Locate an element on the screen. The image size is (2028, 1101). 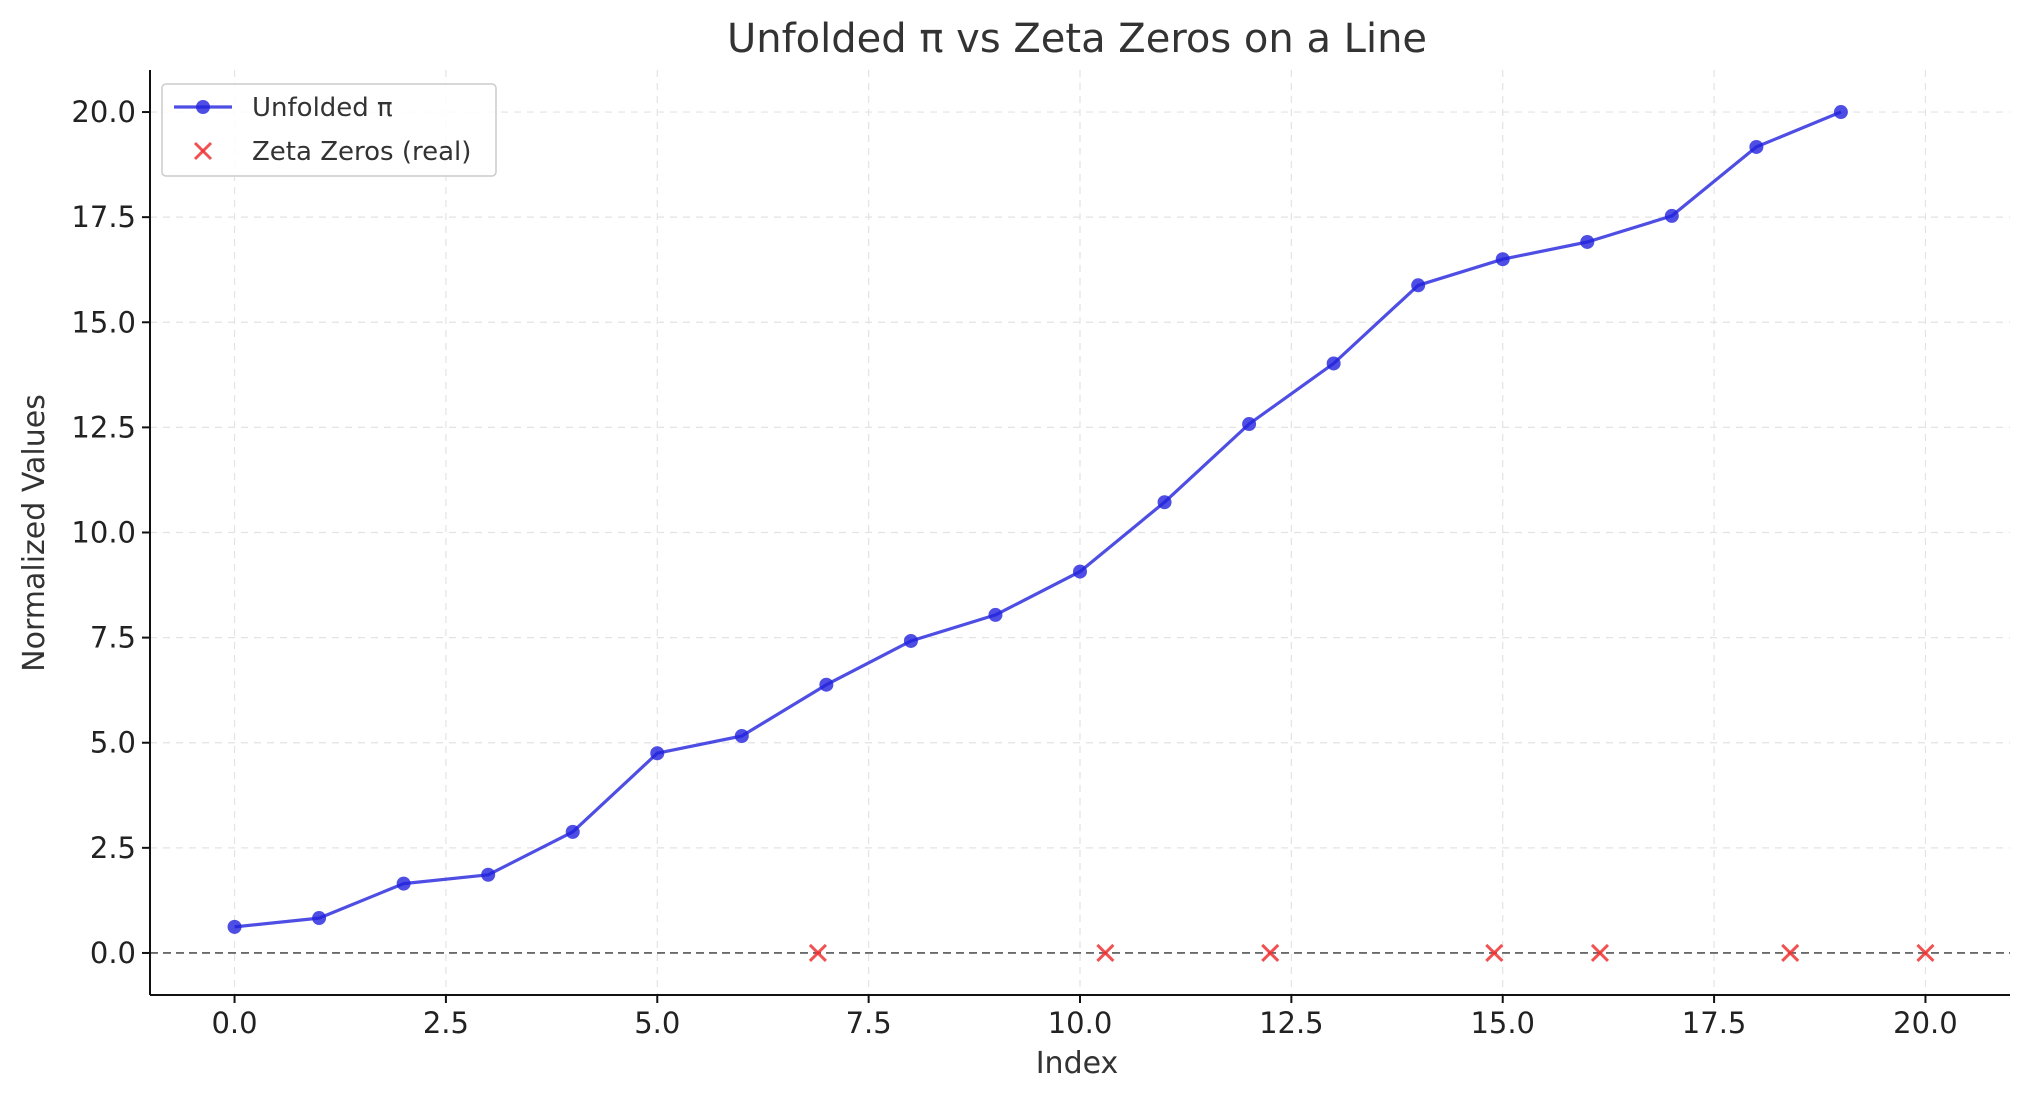
x-tick-label: 10.0 is located at coordinates (1080, 1023).